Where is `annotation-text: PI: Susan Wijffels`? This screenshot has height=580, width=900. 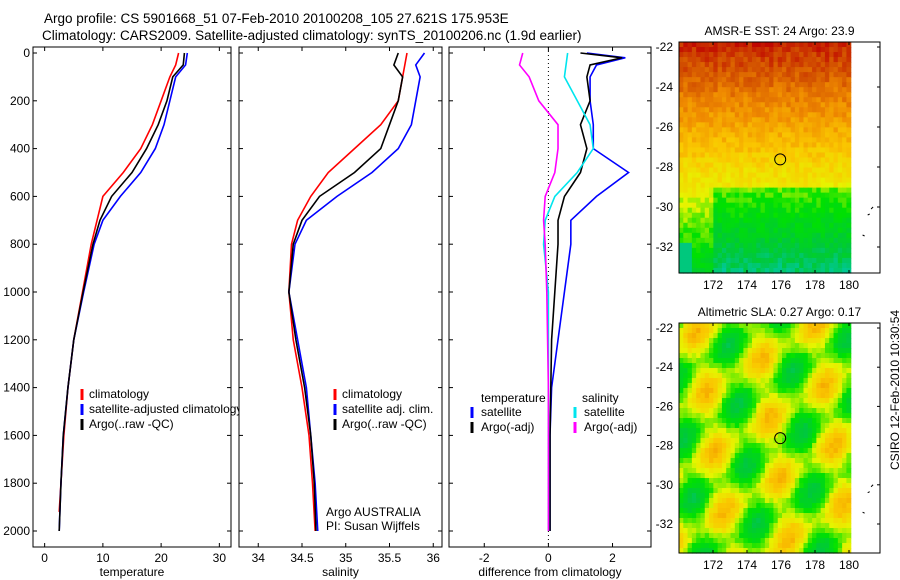
annotation-text: PI: Susan Wijffels is located at coordinates (373, 526).